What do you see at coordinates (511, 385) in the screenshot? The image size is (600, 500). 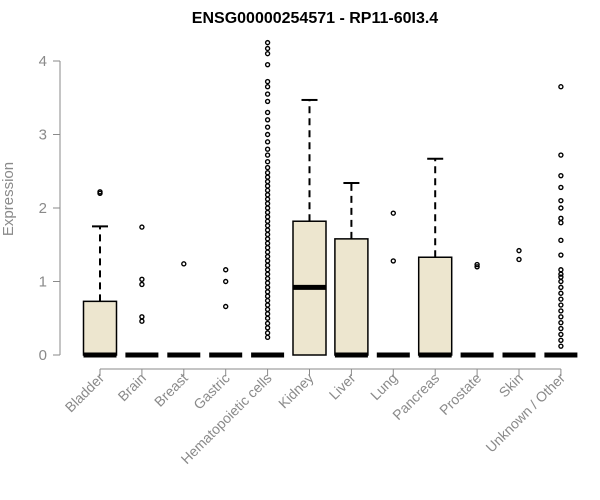 I see `x-tick-label-10: Skin` at bounding box center [511, 385].